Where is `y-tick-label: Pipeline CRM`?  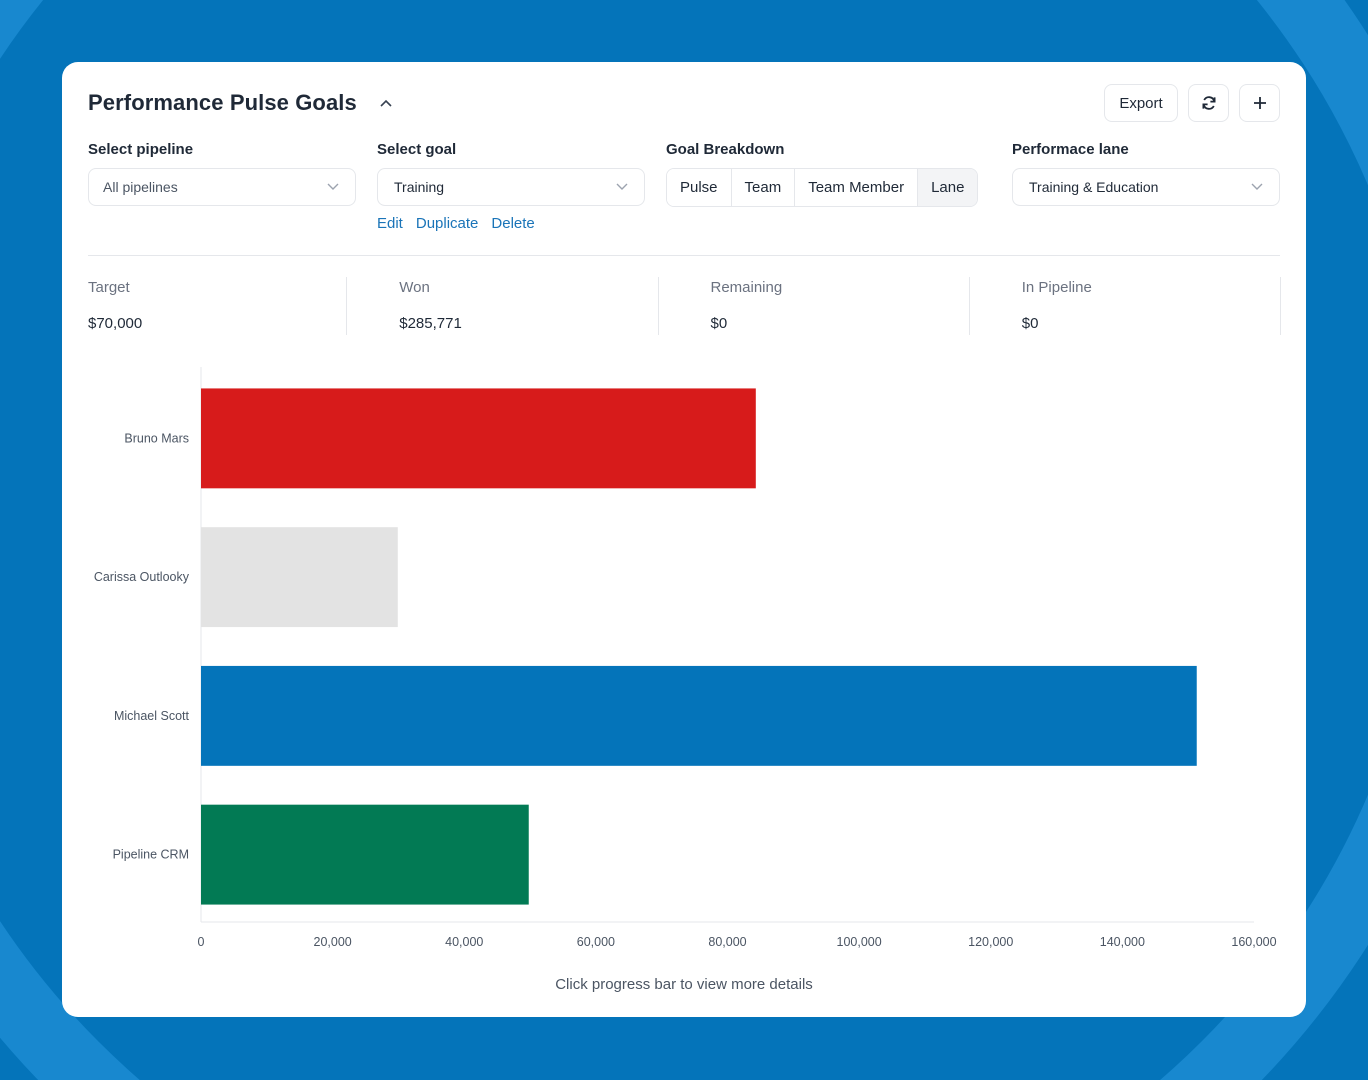 y-tick-label: Pipeline CRM is located at coordinates (151, 855).